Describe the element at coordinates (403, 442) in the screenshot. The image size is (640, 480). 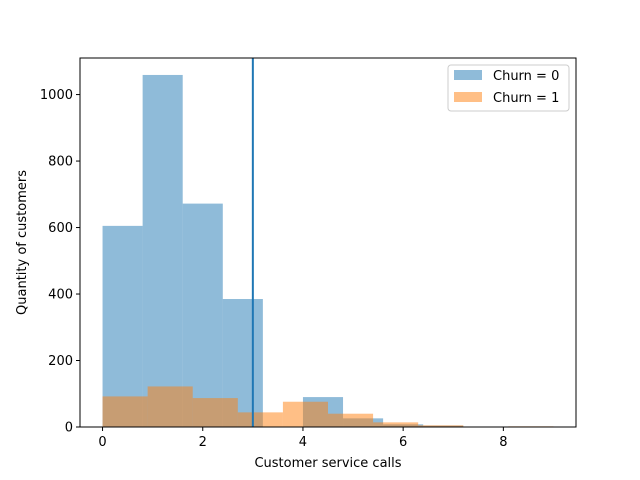
I see `x-tick-label: 6` at that location.